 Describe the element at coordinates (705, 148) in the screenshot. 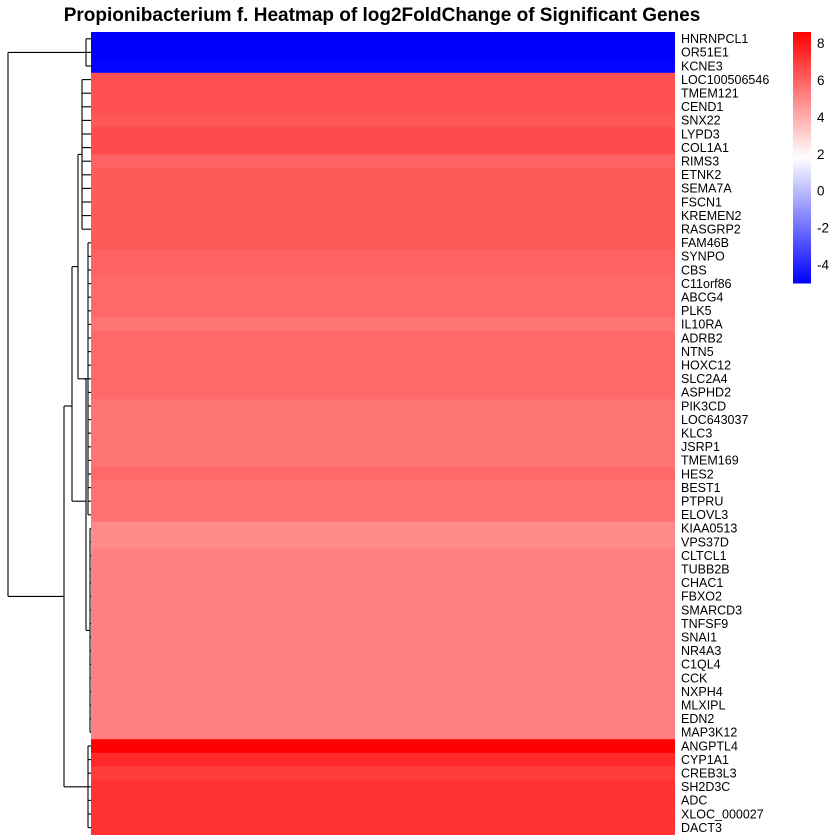

I see `row-label: COL1A1` at that location.